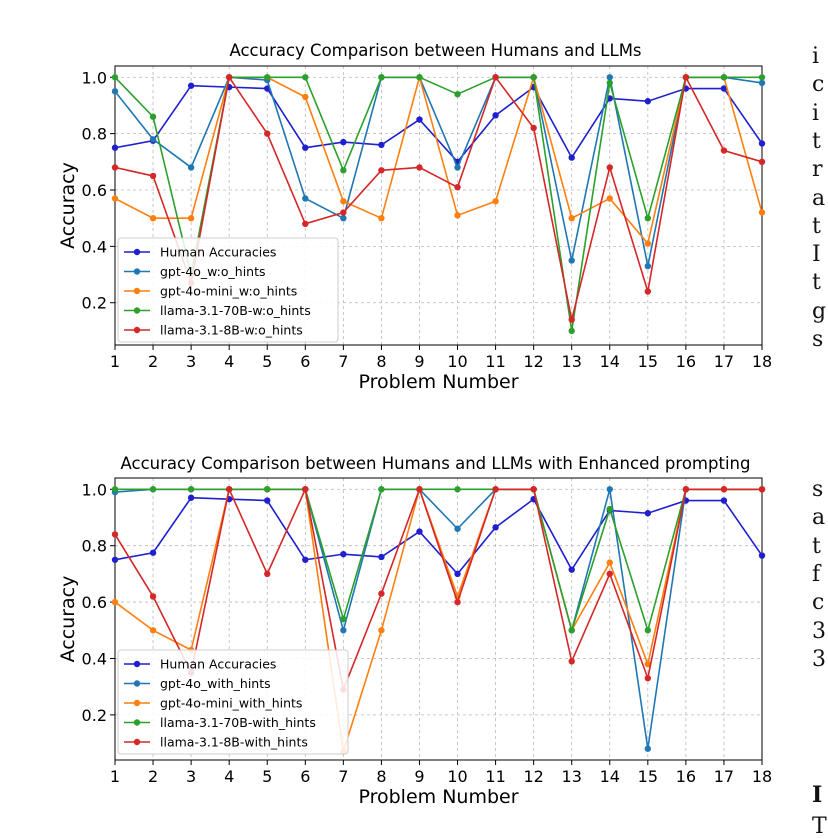 The height and width of the screenshot is (839, 828). Describe the element at coordinates (215, 683) in the screenshot. I see `legend-label: gpt-4o_with_hints` at that location.